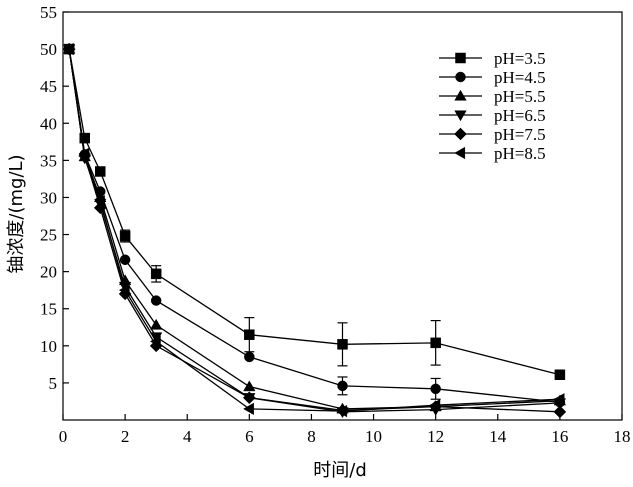 Image resolution: width=633 pixels, height=487 pixels. What do you see at coordinates (48, 123) in the screenshot?
I see `y-tick-label: 40` at bounding box center [48, 123].